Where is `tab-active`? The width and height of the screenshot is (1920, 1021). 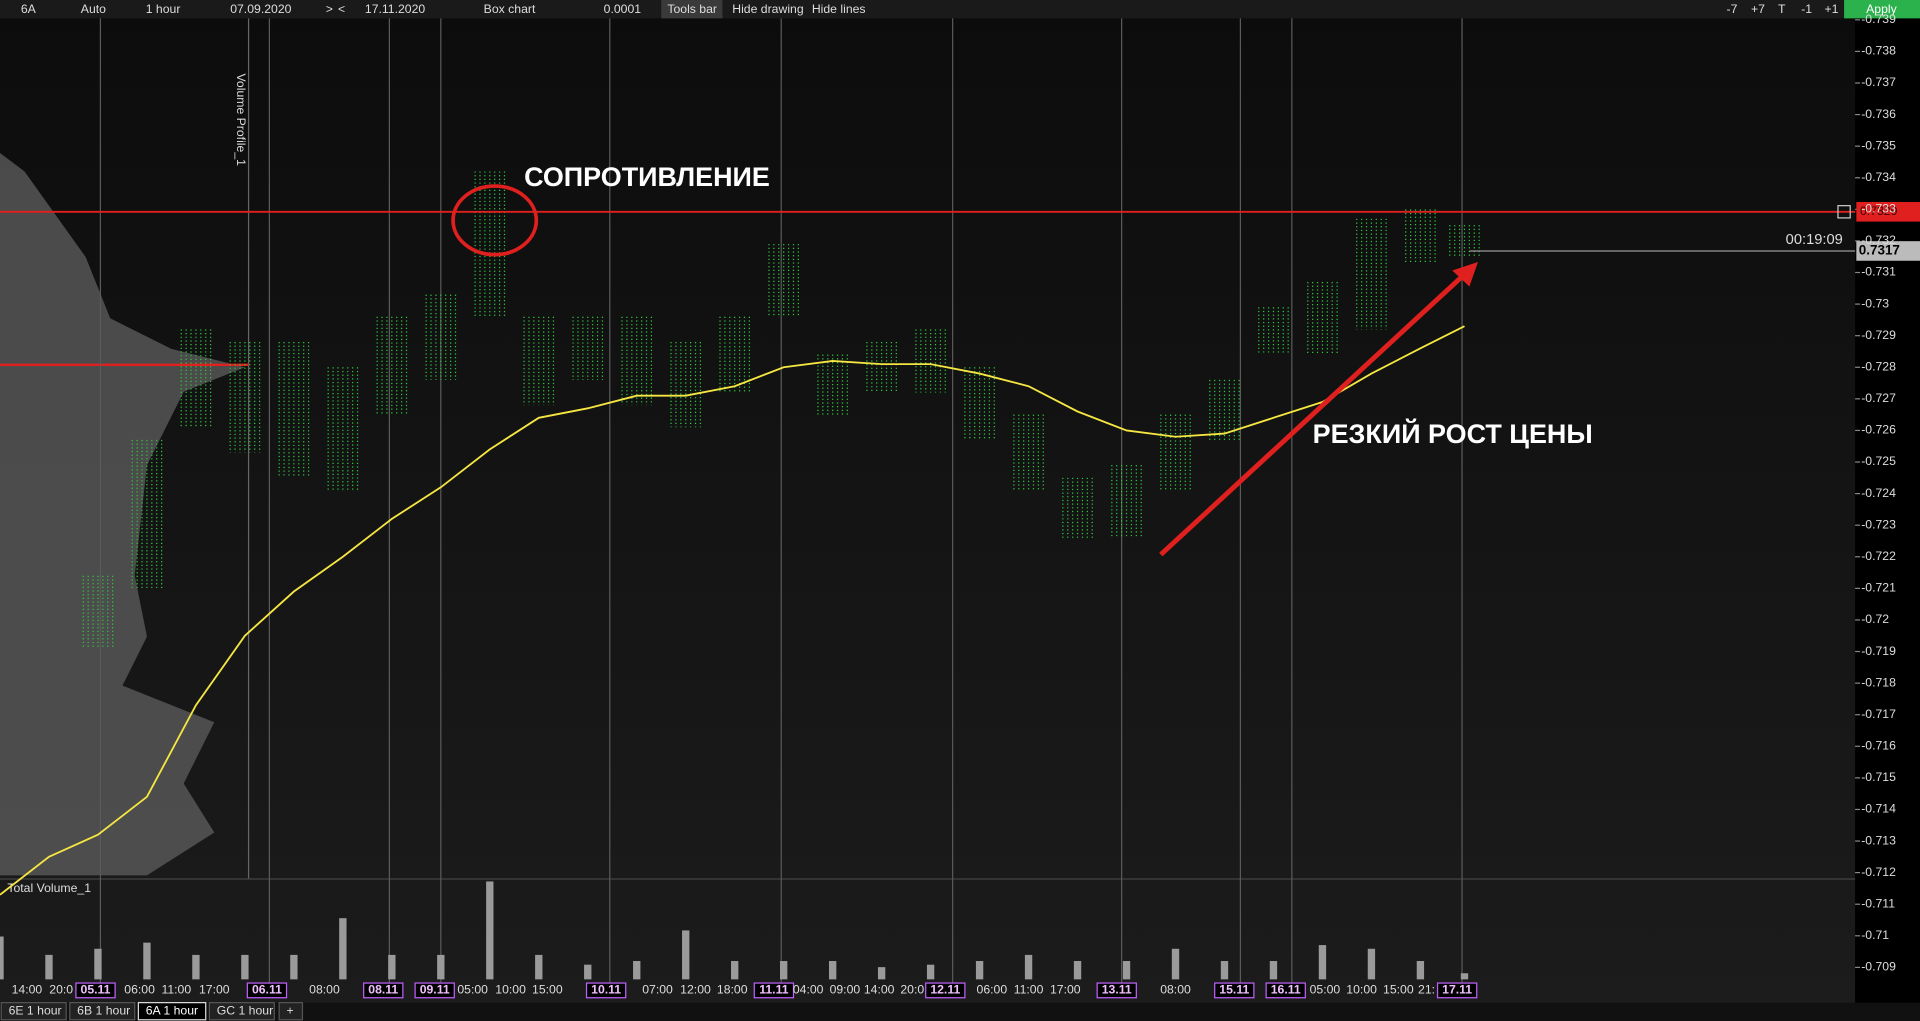
tab-active is located at coordinates (172, 1011).